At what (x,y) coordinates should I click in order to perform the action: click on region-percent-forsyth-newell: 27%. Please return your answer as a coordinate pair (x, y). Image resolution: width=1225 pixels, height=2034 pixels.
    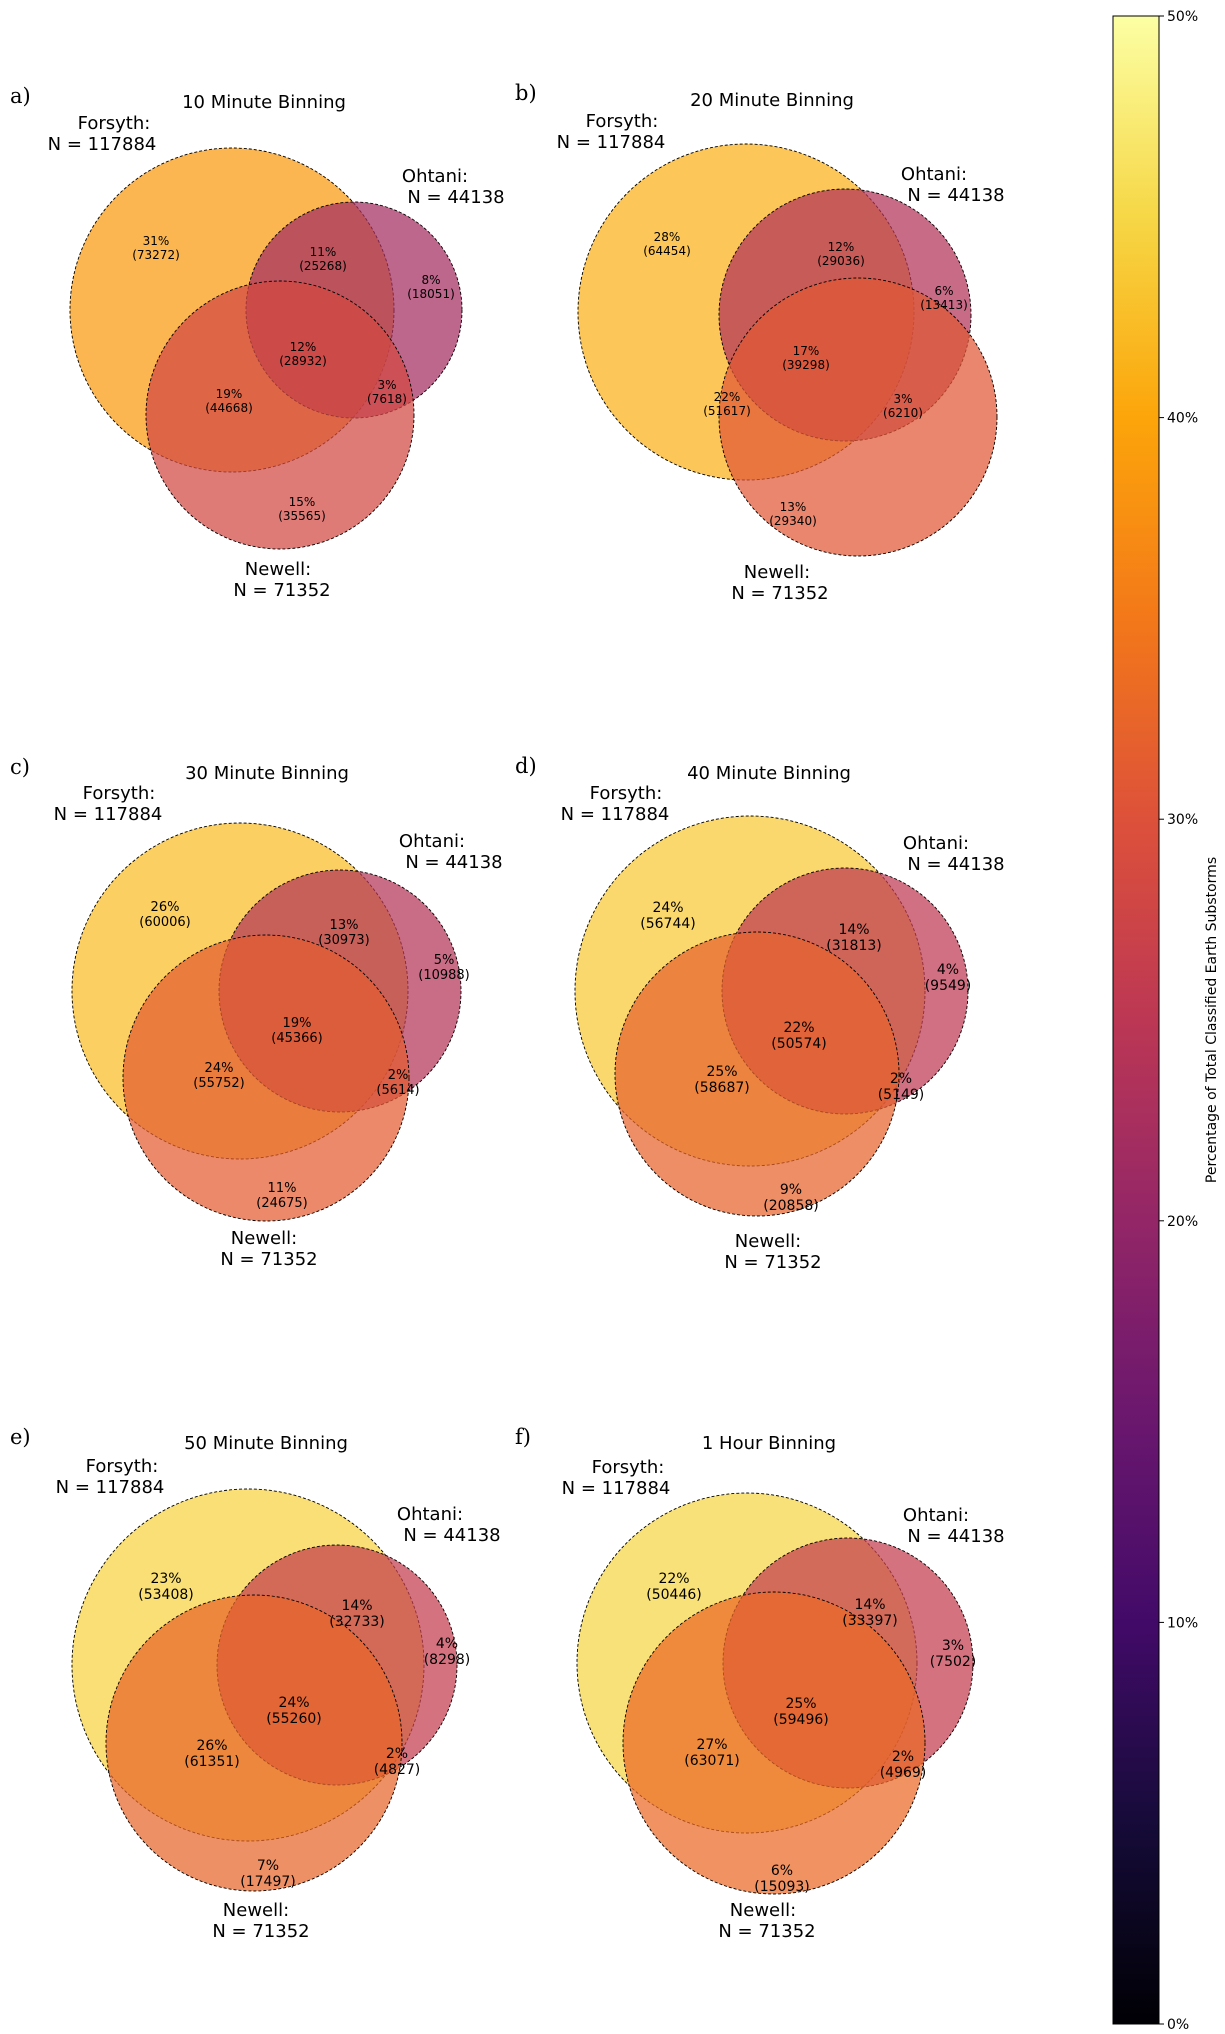
    Looking at the image, I should click on (711, 1745).